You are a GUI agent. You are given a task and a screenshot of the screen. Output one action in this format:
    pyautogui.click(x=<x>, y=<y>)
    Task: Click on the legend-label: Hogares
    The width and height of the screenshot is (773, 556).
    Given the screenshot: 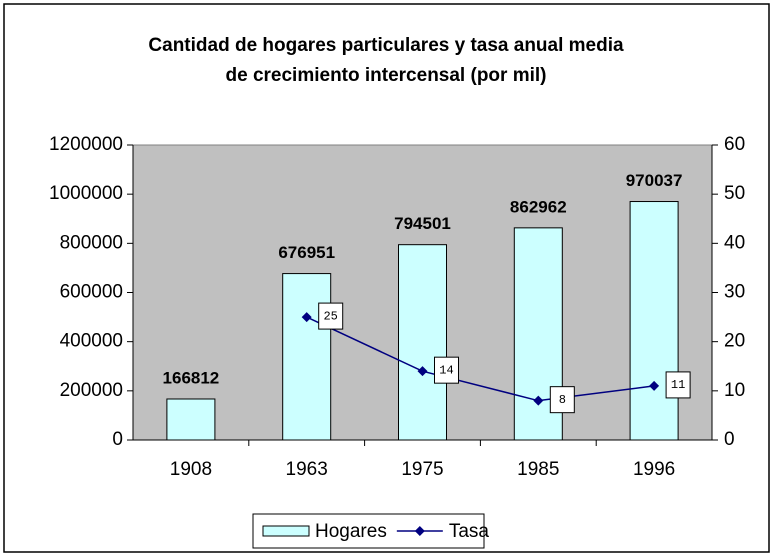 What is the action you would take?
    pyautogui.click(x=351, y=531)
    